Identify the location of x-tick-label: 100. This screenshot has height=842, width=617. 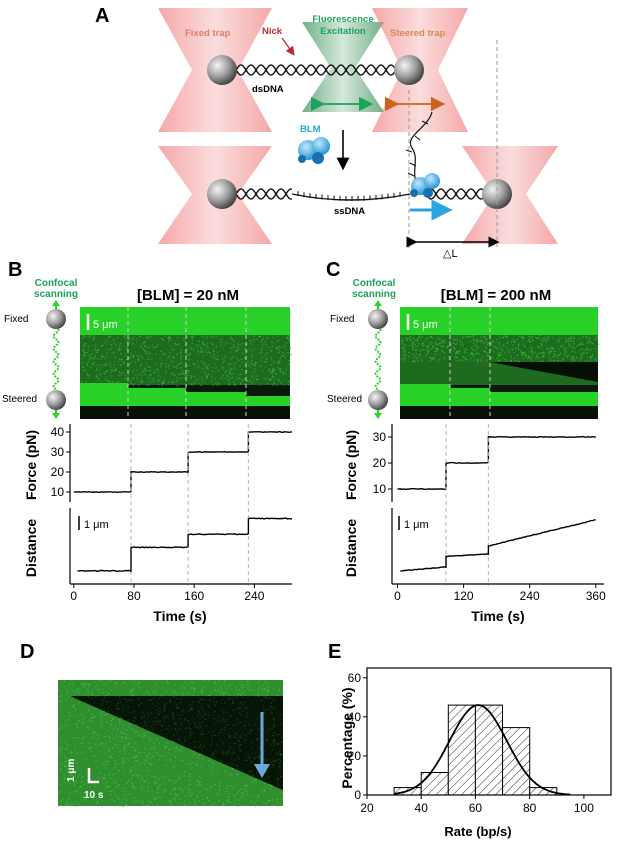
(584, 808).